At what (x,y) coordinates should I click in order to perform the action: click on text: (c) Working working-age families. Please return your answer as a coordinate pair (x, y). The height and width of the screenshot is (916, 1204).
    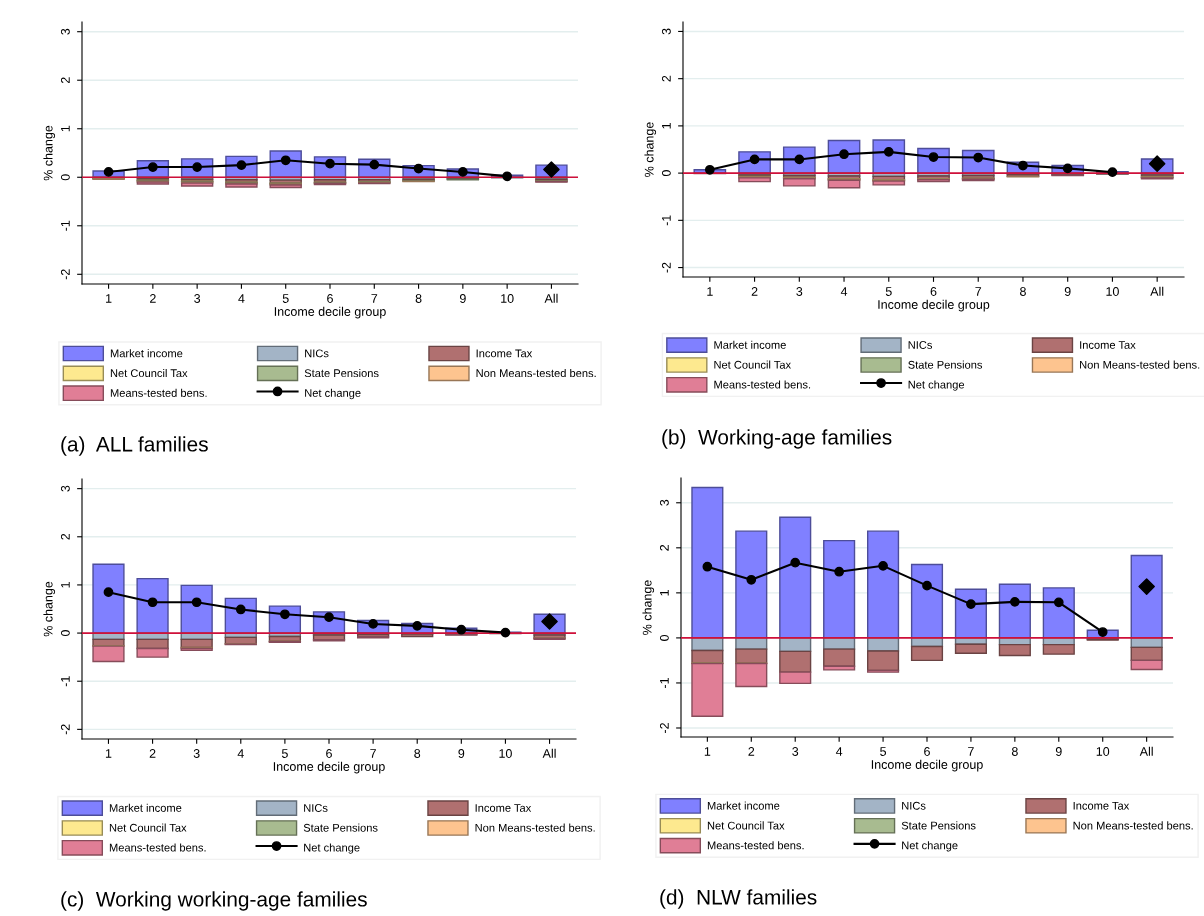
    Looking at the image, I should click on (214, 901).